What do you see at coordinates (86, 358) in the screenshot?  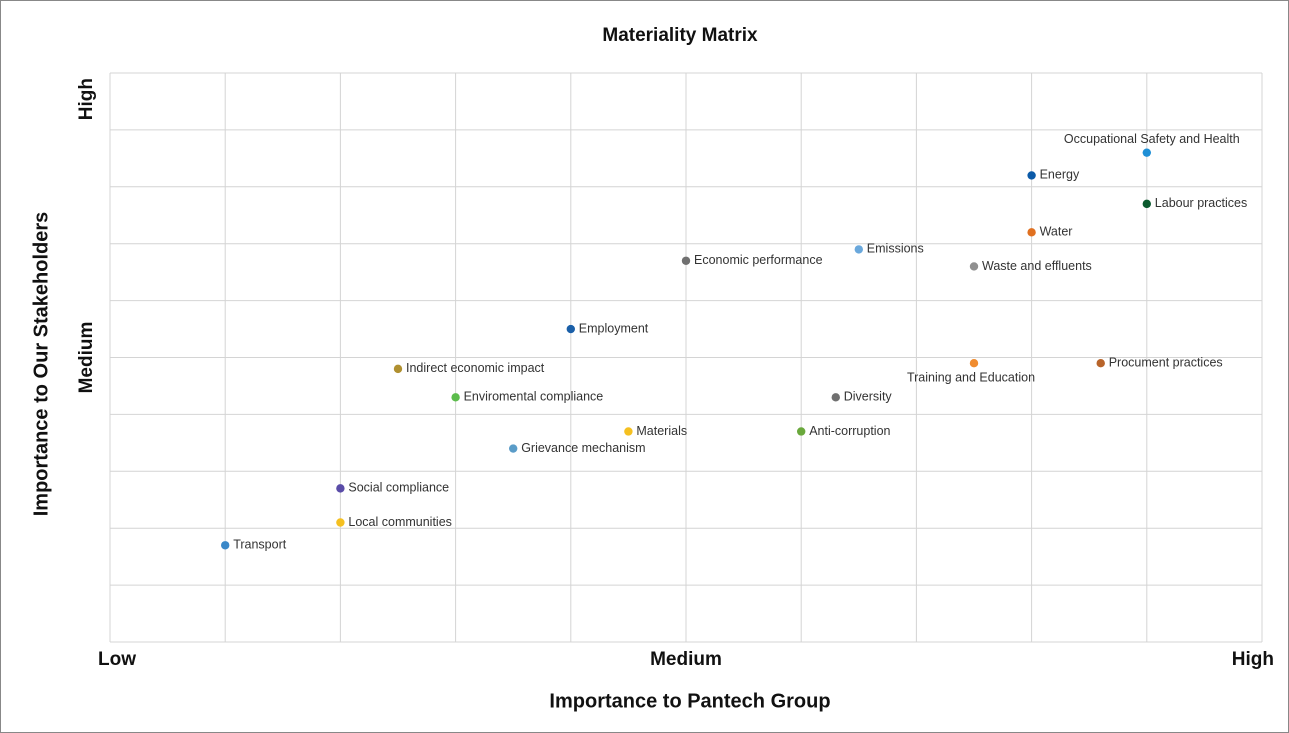 I see `y-tick-label: Medium` at bounding box center [86, 358].